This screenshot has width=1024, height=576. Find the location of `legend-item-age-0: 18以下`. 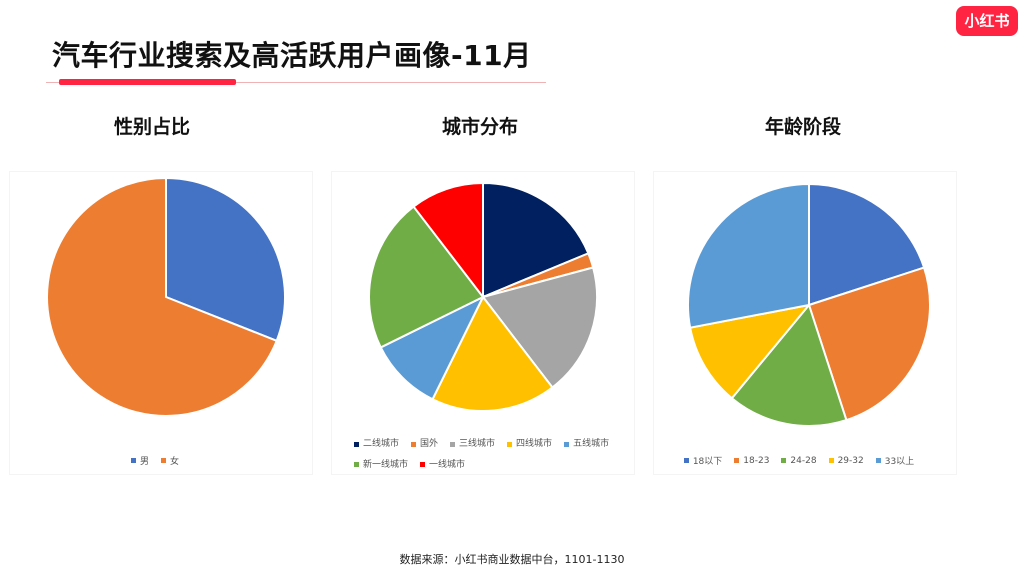

legend-item-age-0: 18以下 is located at coordinates (703, 460).